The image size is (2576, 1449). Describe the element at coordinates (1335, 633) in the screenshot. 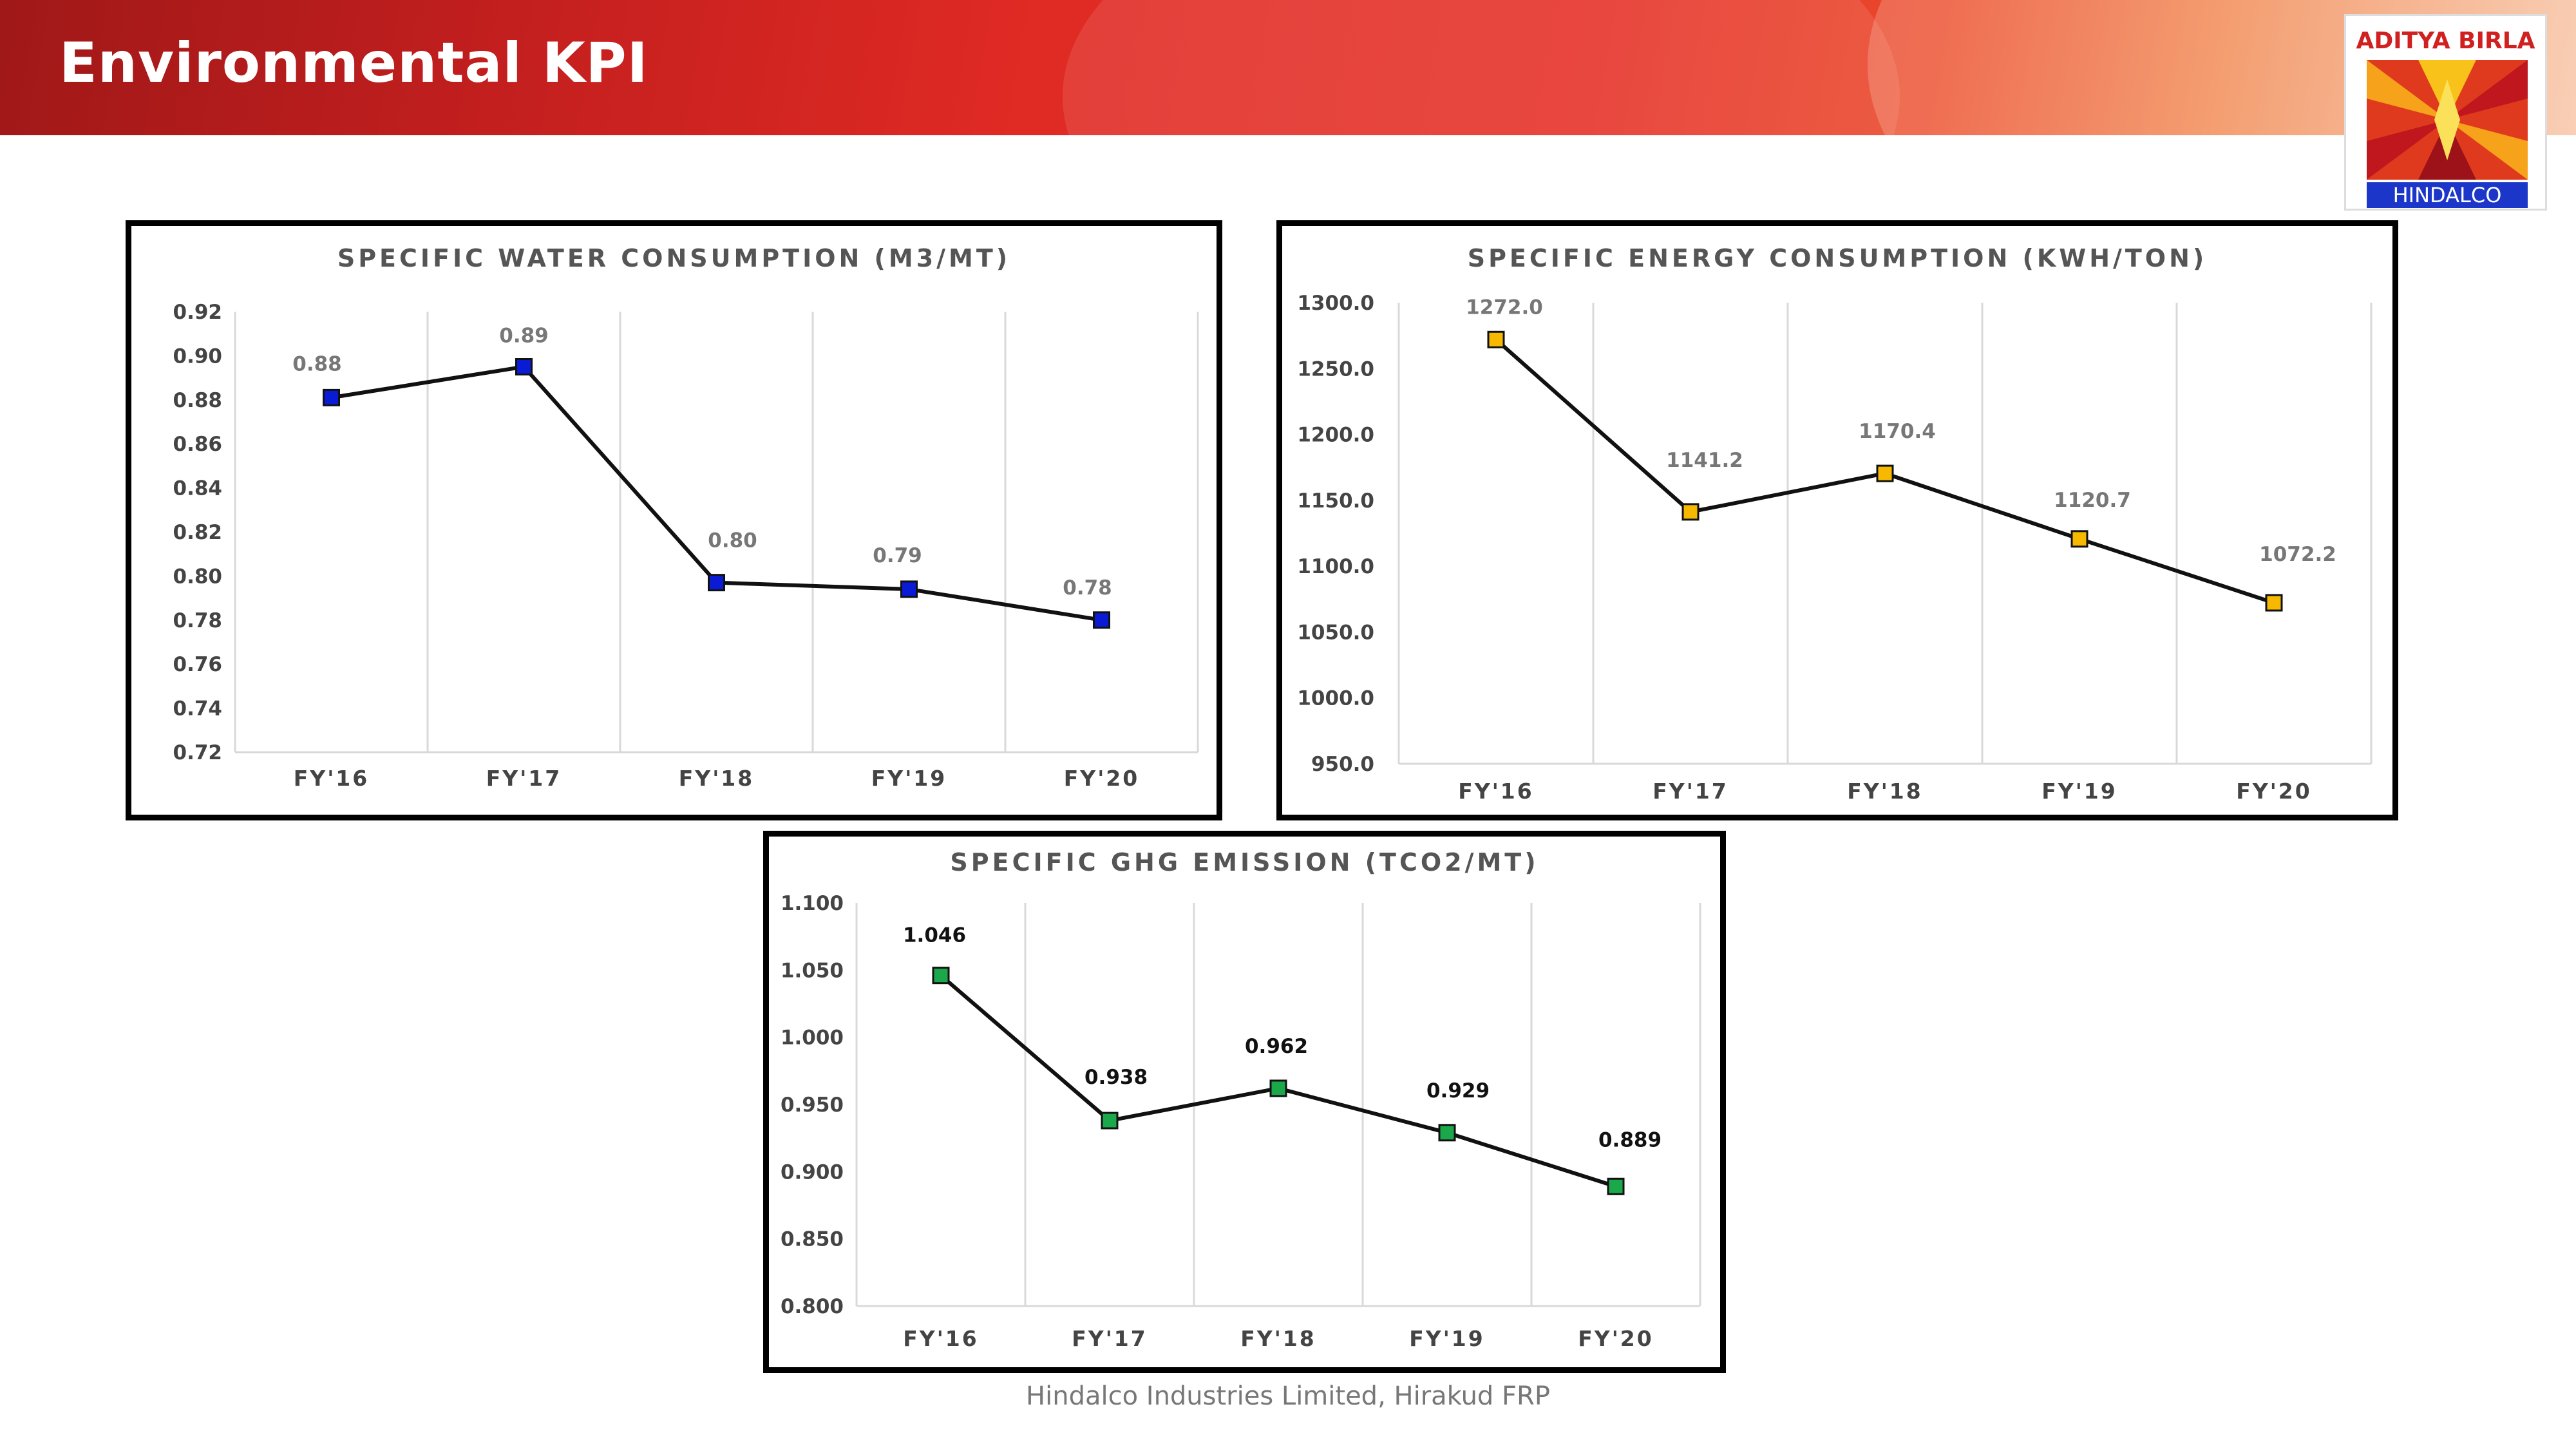

I see `y-tick-label: 1050.0` at that location.